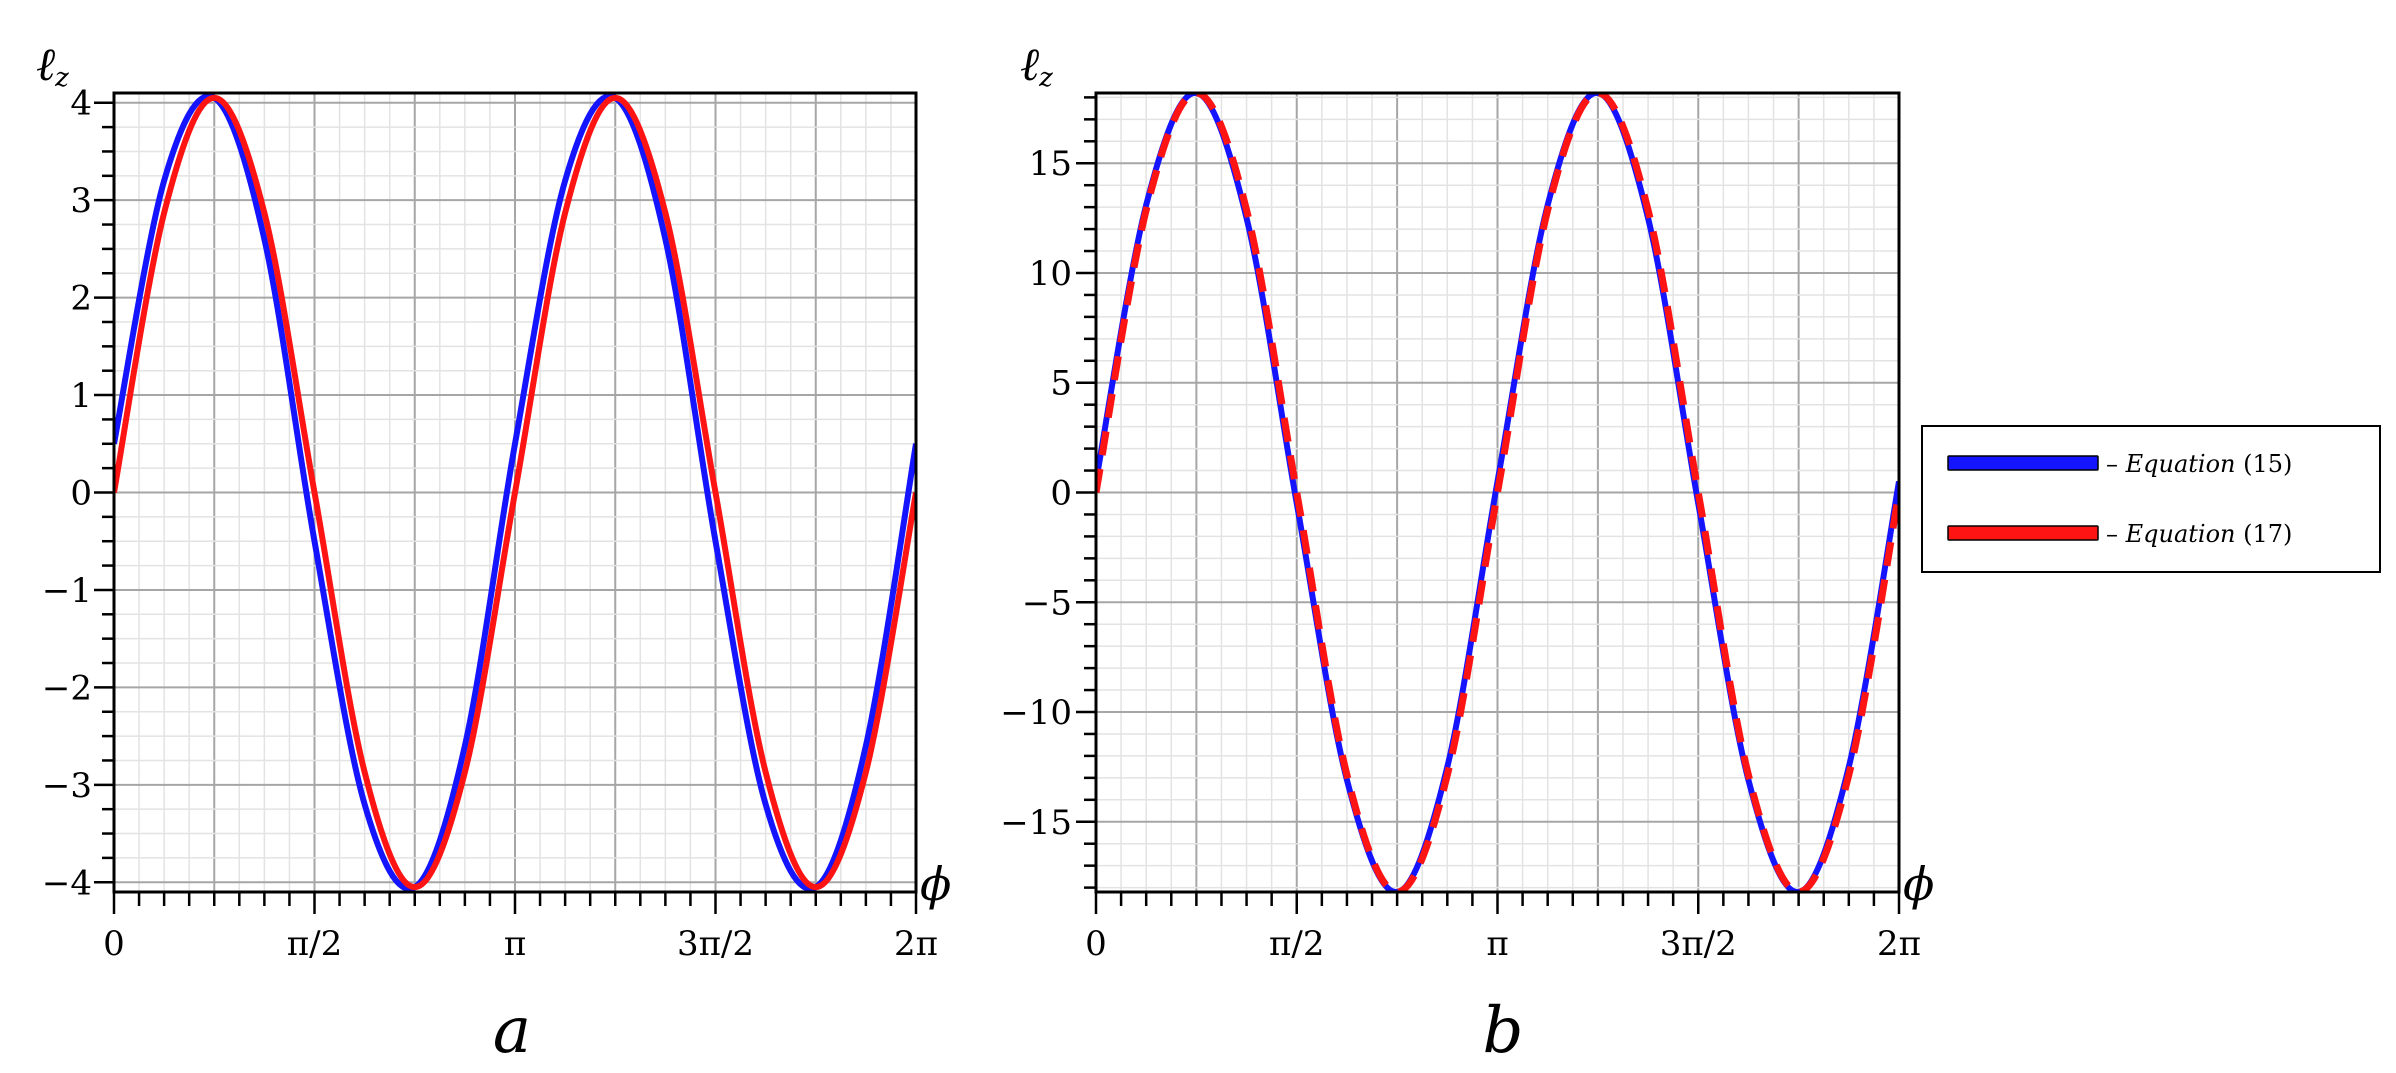 This screenshot has height=1073, width=2396. What do you see at coordinates (2264, 464) in the screenshot?
I see `legend-suffix-eq15: (15)` at bounding box center [2264, 464].